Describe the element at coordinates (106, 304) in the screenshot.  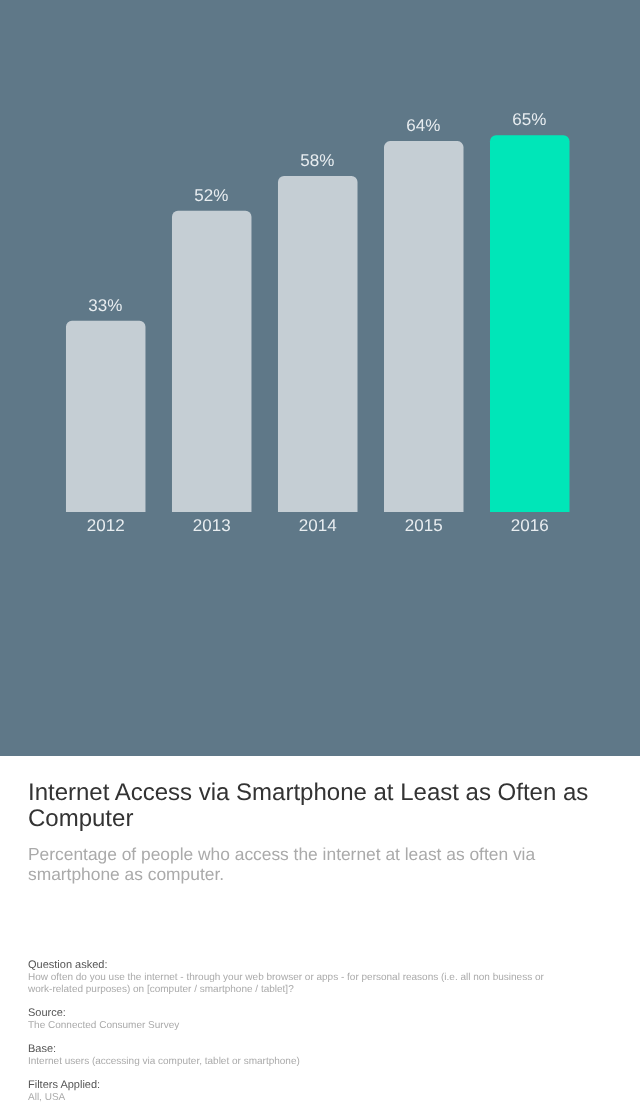
I see `data-label: 33%` at that location.